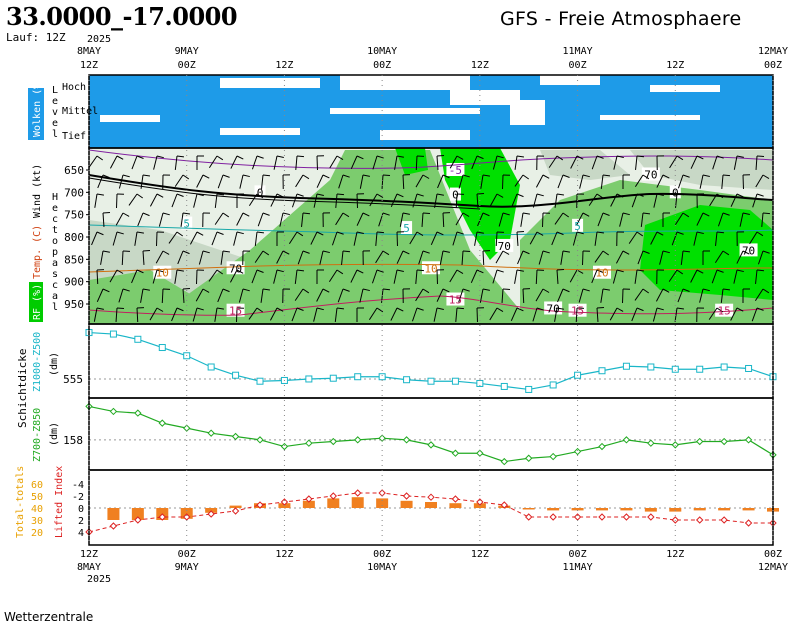 The image size is (800, 625). Describe the element at coordinates (235, 268) in the screenshot. I see `contour-label-bg` at that location.